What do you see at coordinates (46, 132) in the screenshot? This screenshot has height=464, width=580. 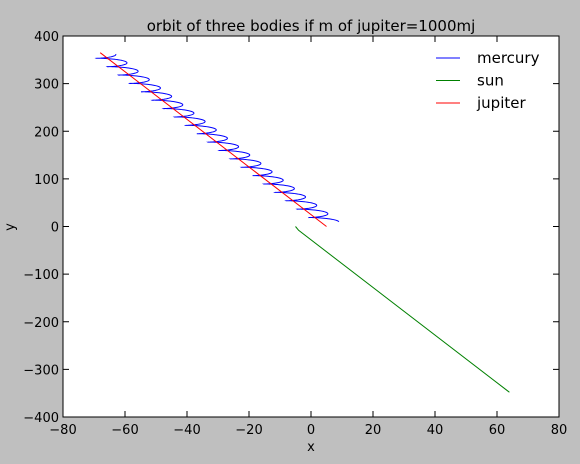 I see `y-tick-label: 200` at bounding box center [46, 132].